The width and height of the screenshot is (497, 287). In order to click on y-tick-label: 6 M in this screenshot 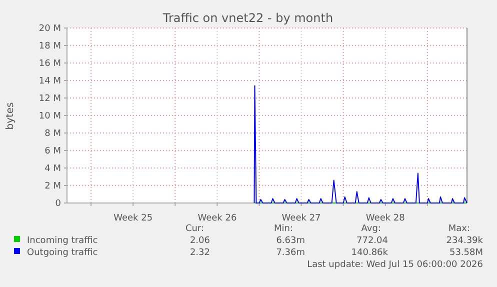, I will do `click(52, 151)`.